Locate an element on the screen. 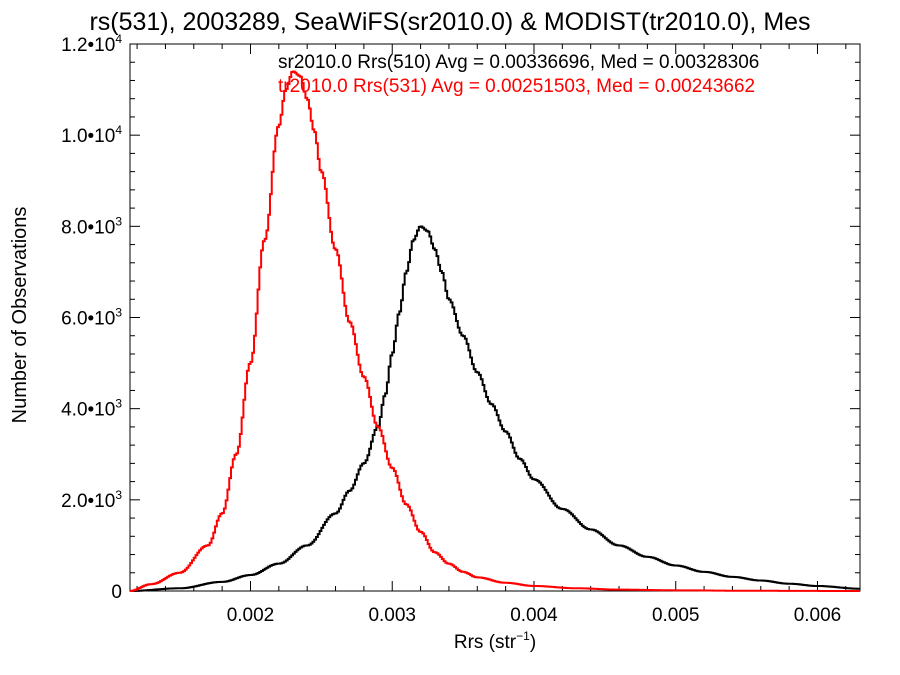 This screenshot has height=675, width=900. y-tick-mantissa: 8.0•10 is located at coordinates (88, 227).